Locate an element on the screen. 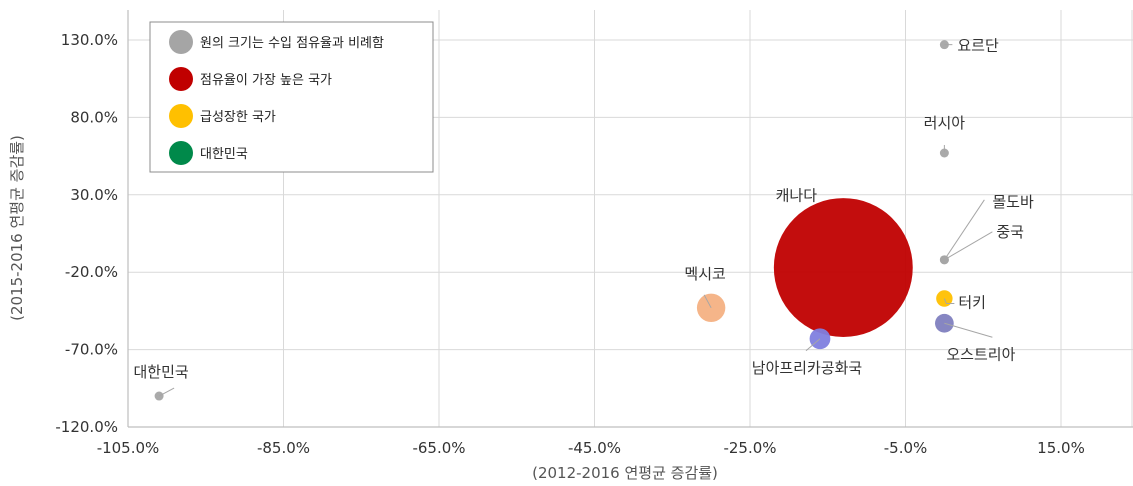 The image size is (1133, 486). point-label: 터키 is located at coordinates (972, 303).